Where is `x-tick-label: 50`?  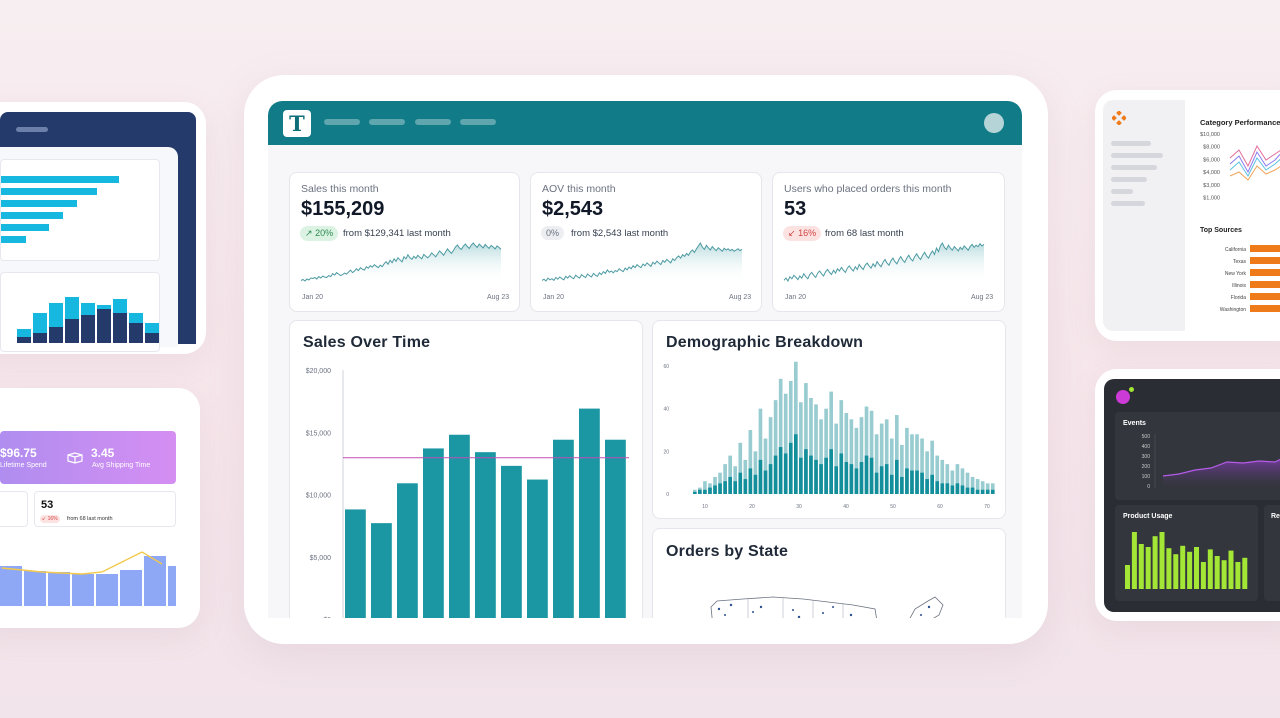 x-tick-label: 50 is located at coordinates (893, 507).